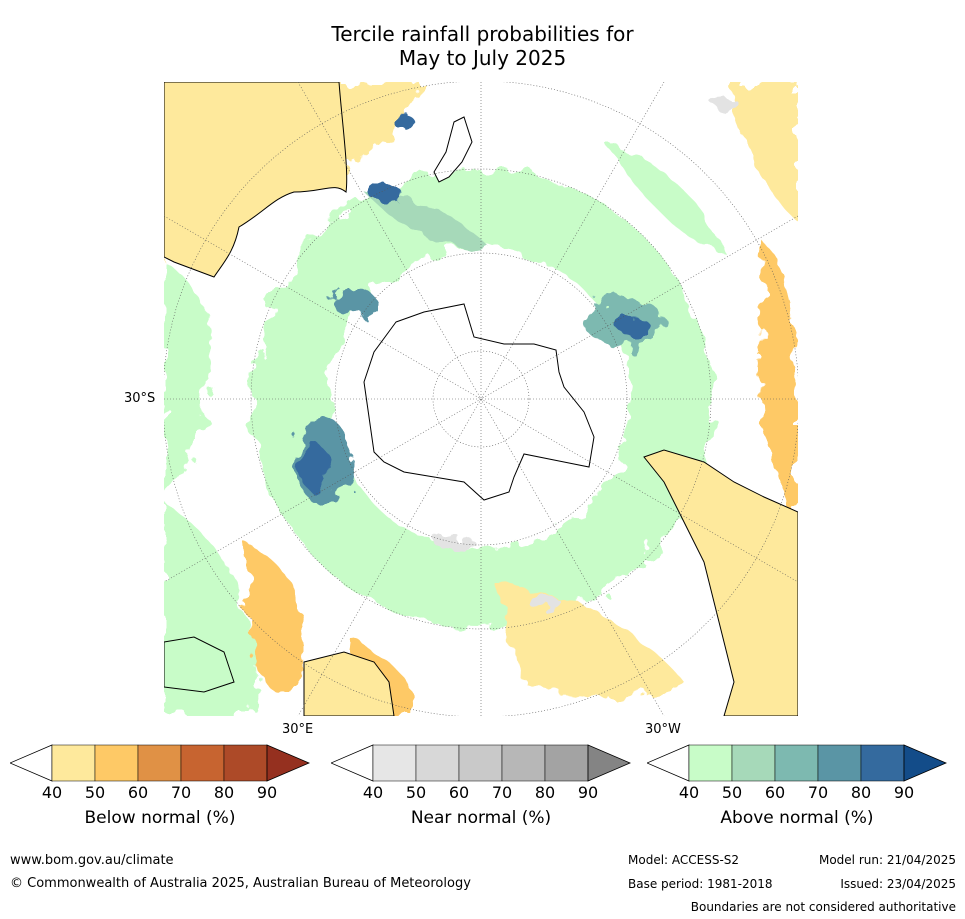 Image resolution: width=965 pixels, height=919 pixels. What do you see at coordinates (349, 683) in the screenshot?
I see `africa-outline` at bounding box center [349, 683].